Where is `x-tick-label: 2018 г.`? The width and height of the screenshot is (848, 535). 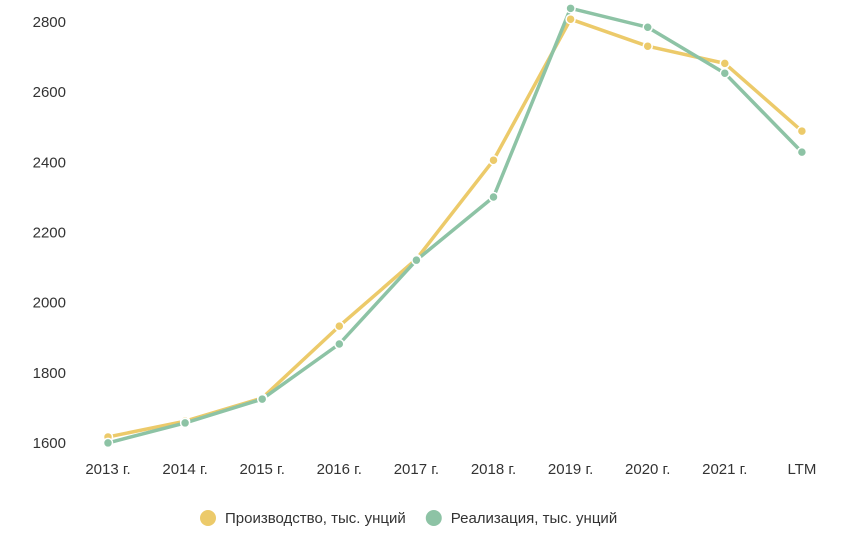 x-tick-label: 2018 г. is located at coordinates (493, 469).